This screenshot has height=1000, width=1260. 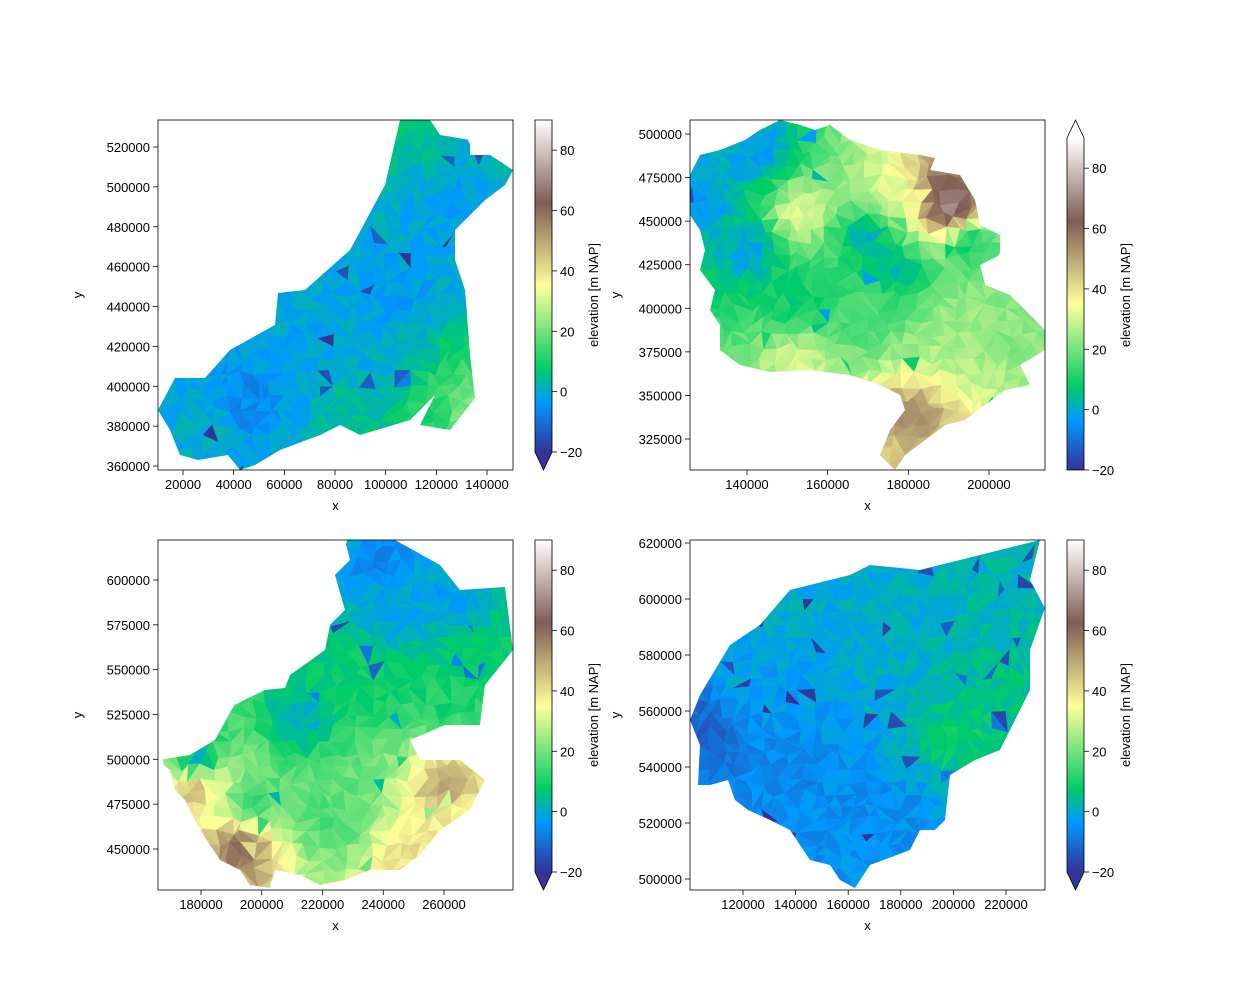 I want to click on y-tick-label: 580000, so click(x=660, y=655).